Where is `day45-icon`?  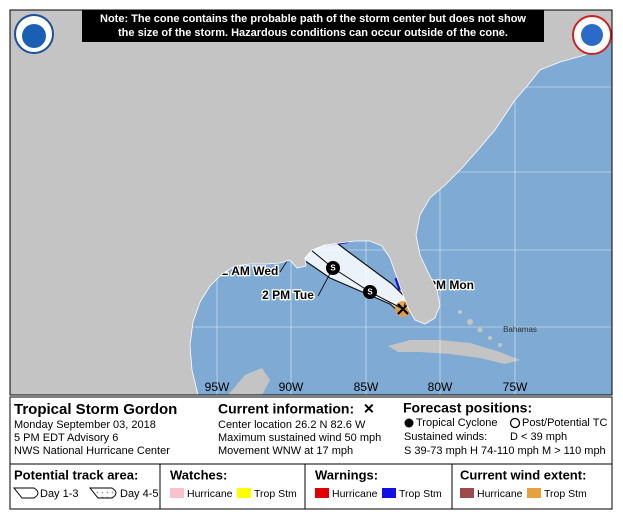
day45-icon is located at coordinates (102, 493).